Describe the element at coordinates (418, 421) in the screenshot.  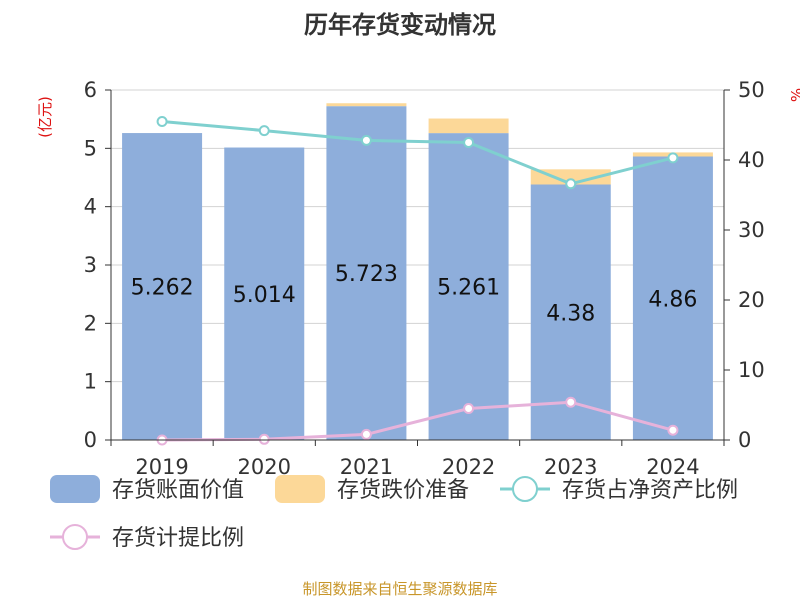
I see `line-provision-ratio` at that location.